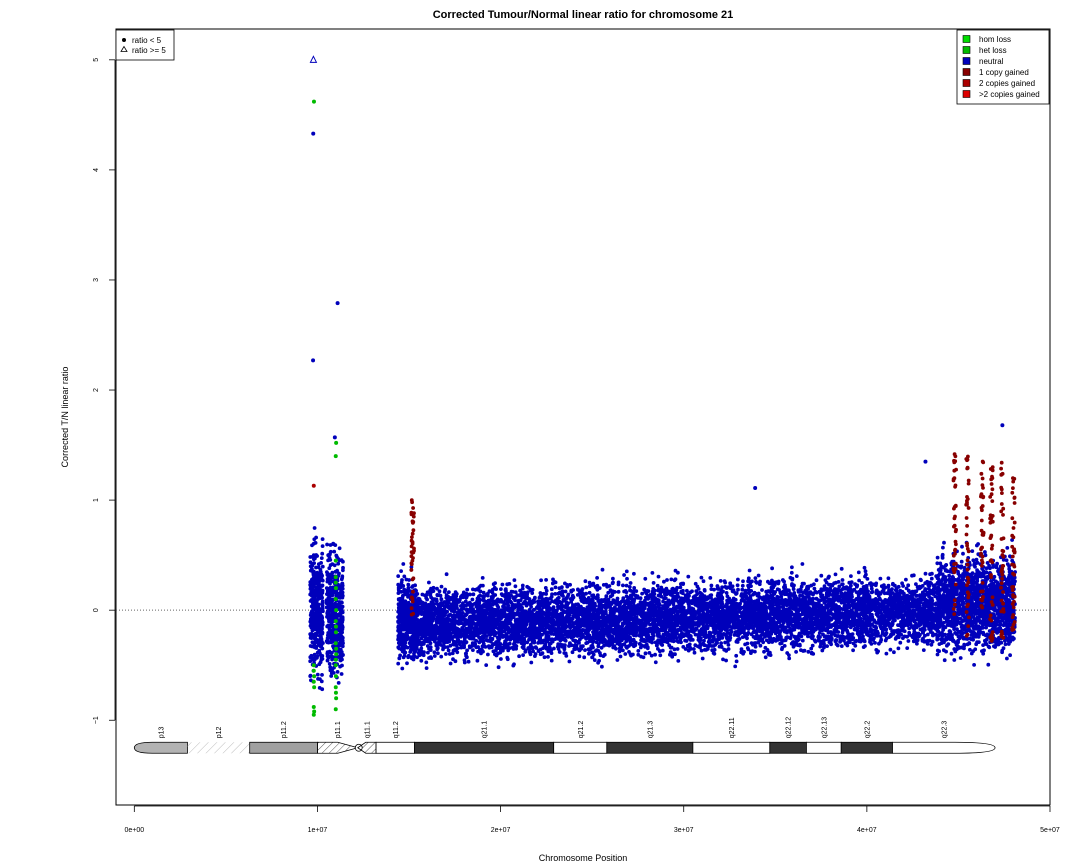 This screenshot has width=1080, height=864. Describe the element at coordinates (65, 417) in the screenshot. I see `y-axis-label: Corrected T/N linear ratio` at that location.